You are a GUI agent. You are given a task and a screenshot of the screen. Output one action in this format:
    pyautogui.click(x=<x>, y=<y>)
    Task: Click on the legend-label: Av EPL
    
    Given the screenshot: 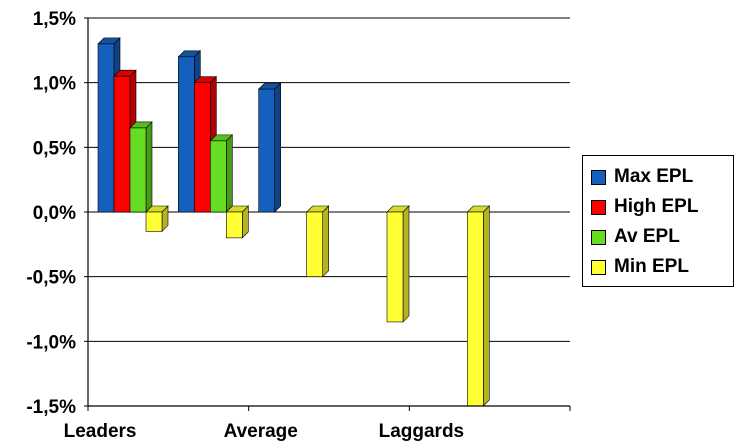 What is the action you would take?
    pyautogui.click(x=647, y=236)
    